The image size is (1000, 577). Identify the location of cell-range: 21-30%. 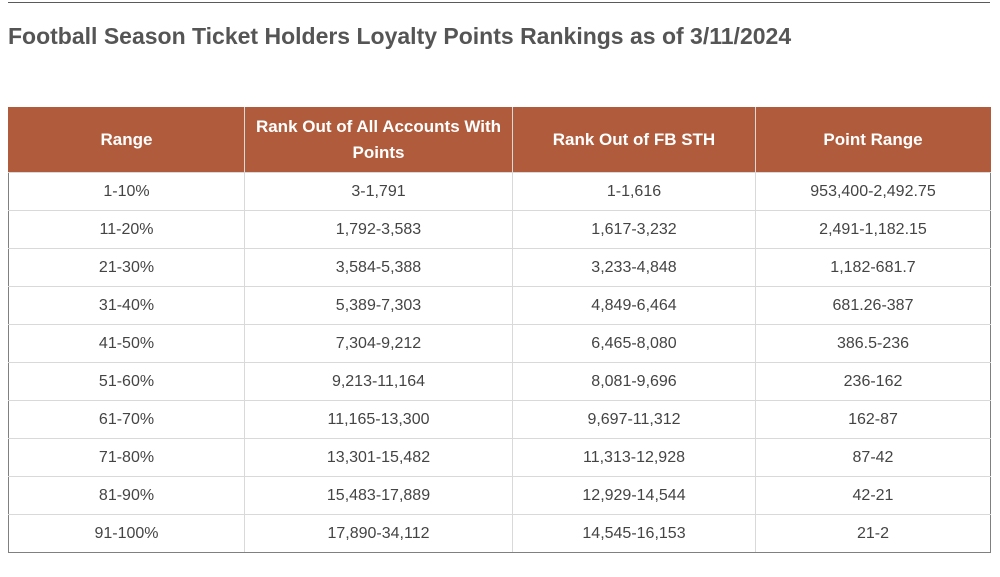
(126, 267).